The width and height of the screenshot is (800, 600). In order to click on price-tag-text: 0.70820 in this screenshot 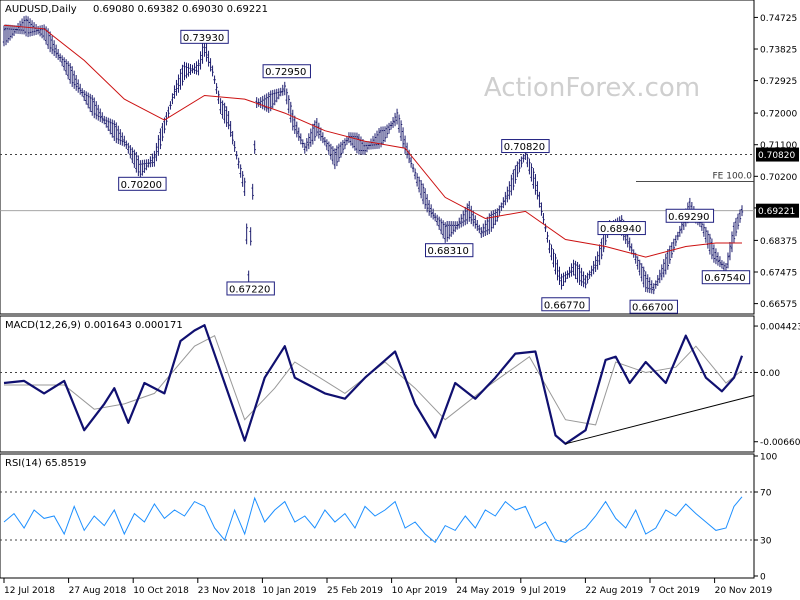, I will do `click(776, 156)`.